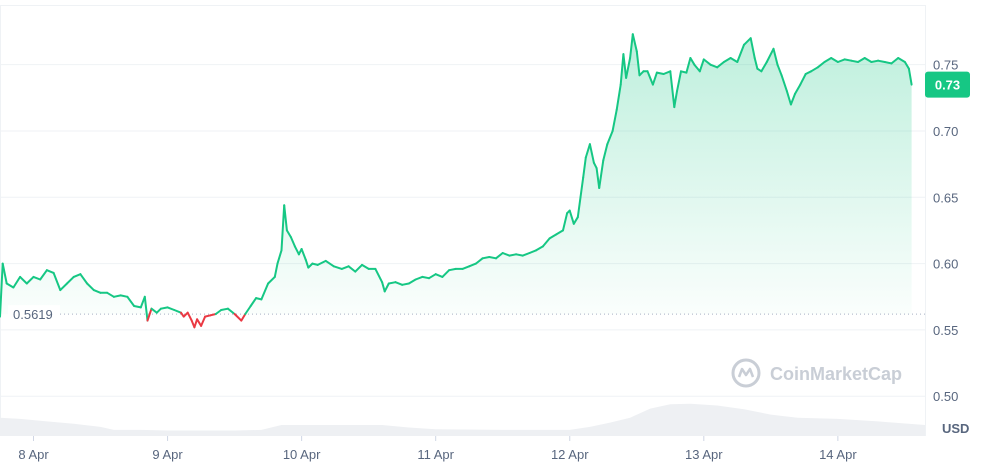 This screenshot has height=466, width=998. I want to click on x-tick-label: 10 Apr, so click(302, 454).